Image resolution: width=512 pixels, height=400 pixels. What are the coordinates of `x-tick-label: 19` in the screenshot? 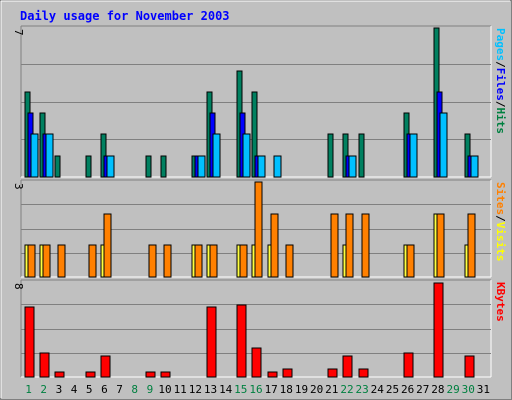 It's located at (301, 389).